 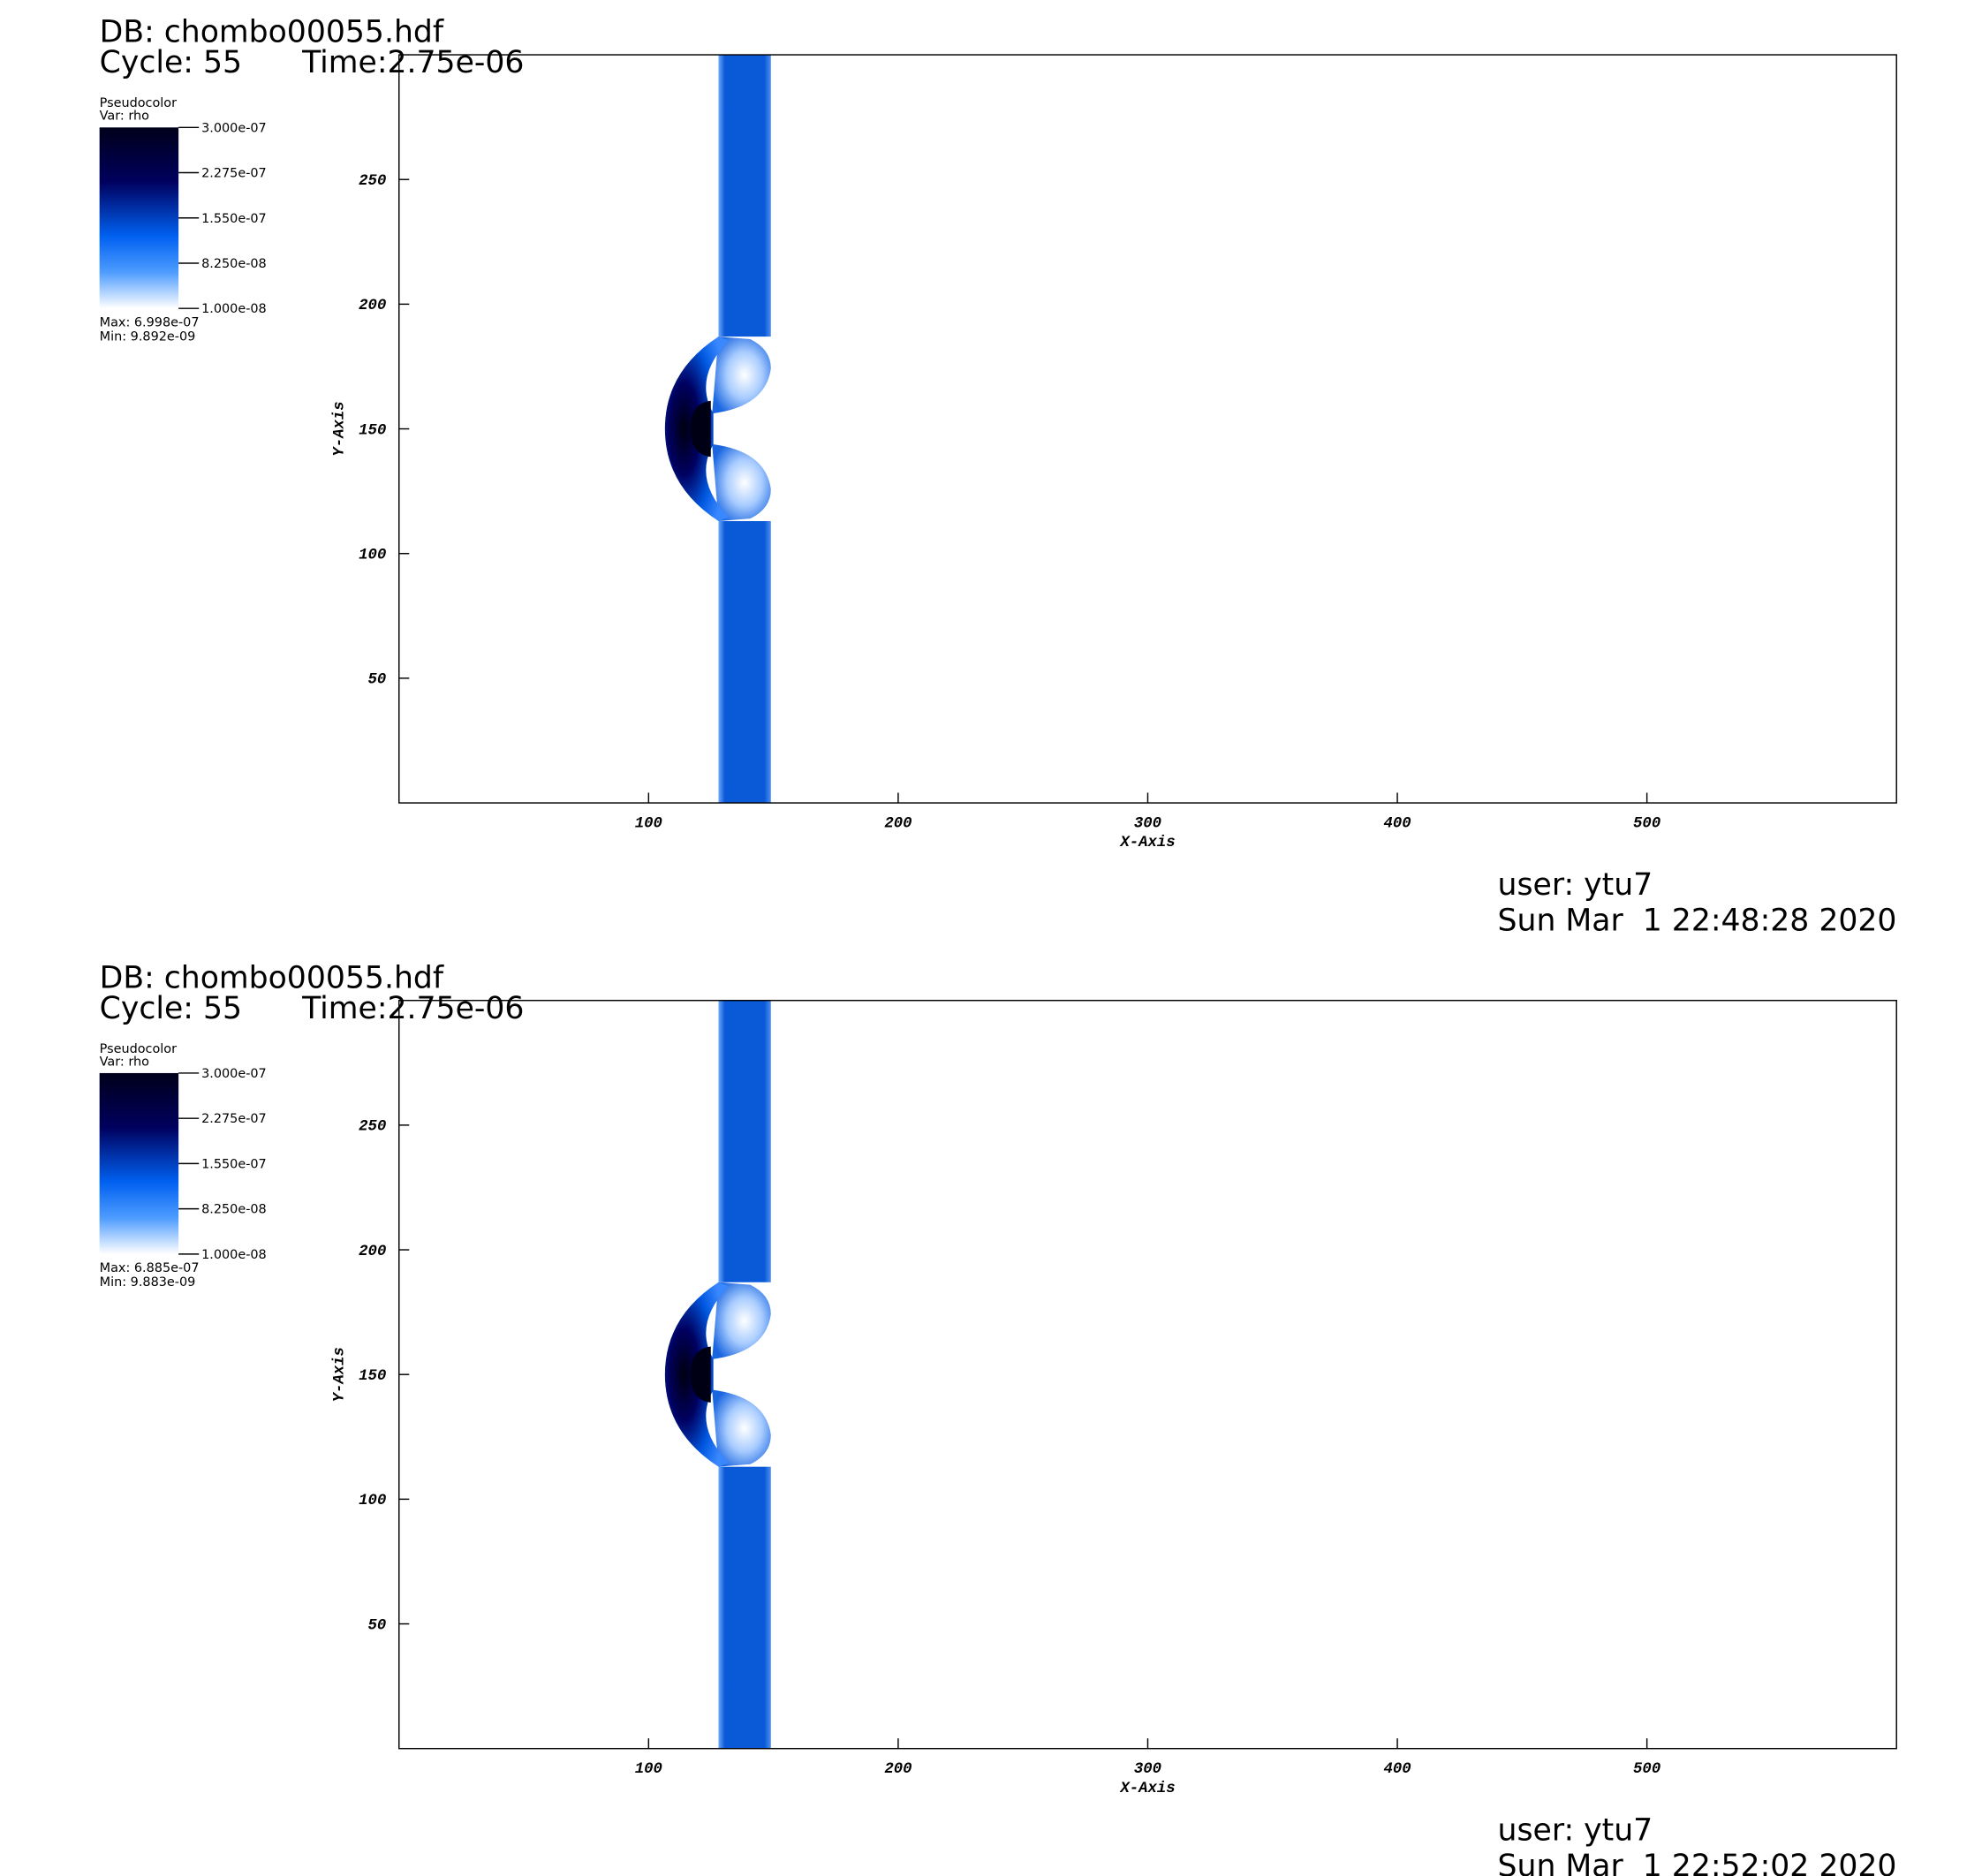 I want to click on date: Sun Mar 1 22:48:28 2020, so click(x=1698, y=920).